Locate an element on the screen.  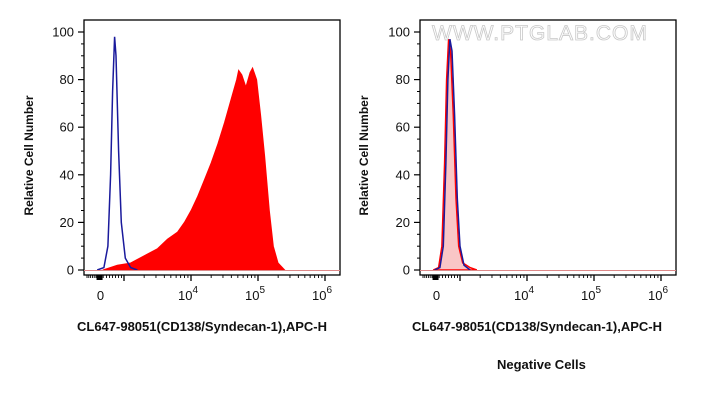
left-xlabel: CL647-98051(CD138/Syndecan-1),APC-H is located at coordinates (202, 326).